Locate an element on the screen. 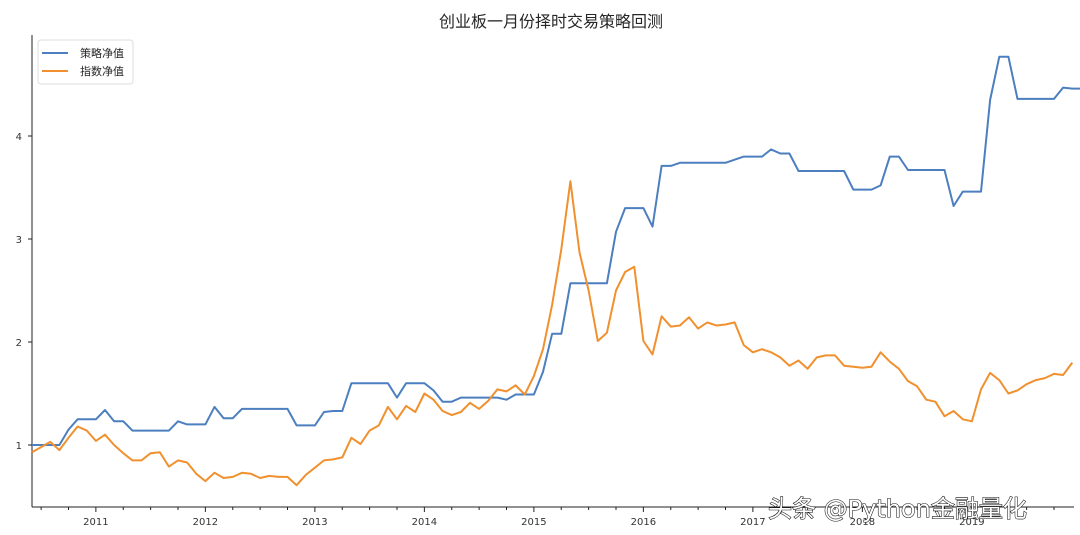 This screenshot has width=1080, height=535. x-tick-label: 2018 is located at coordinates (862, 522).